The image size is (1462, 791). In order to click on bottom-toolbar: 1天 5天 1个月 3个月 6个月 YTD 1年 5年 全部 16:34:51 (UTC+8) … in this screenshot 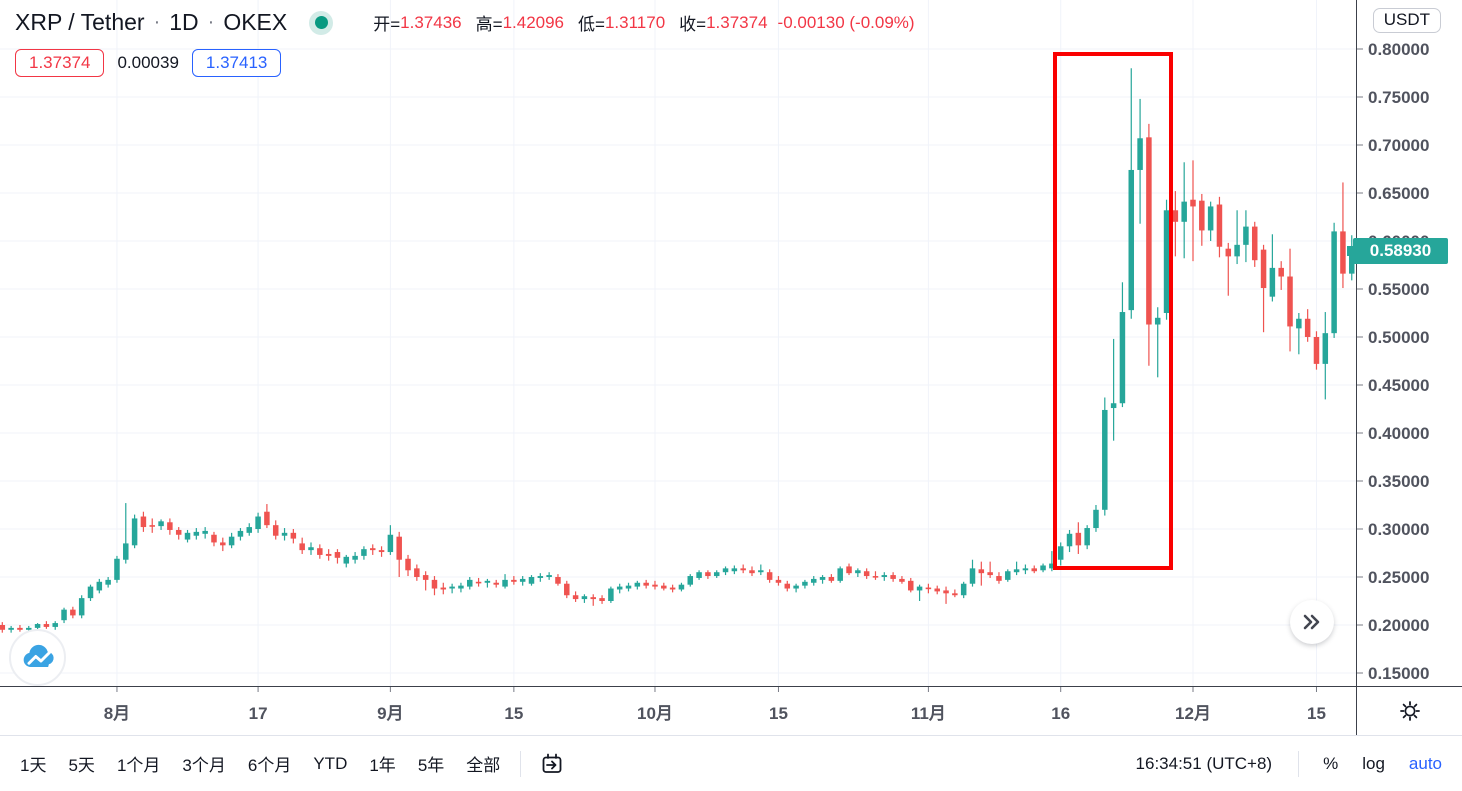, I will do `click(731, 763)`.